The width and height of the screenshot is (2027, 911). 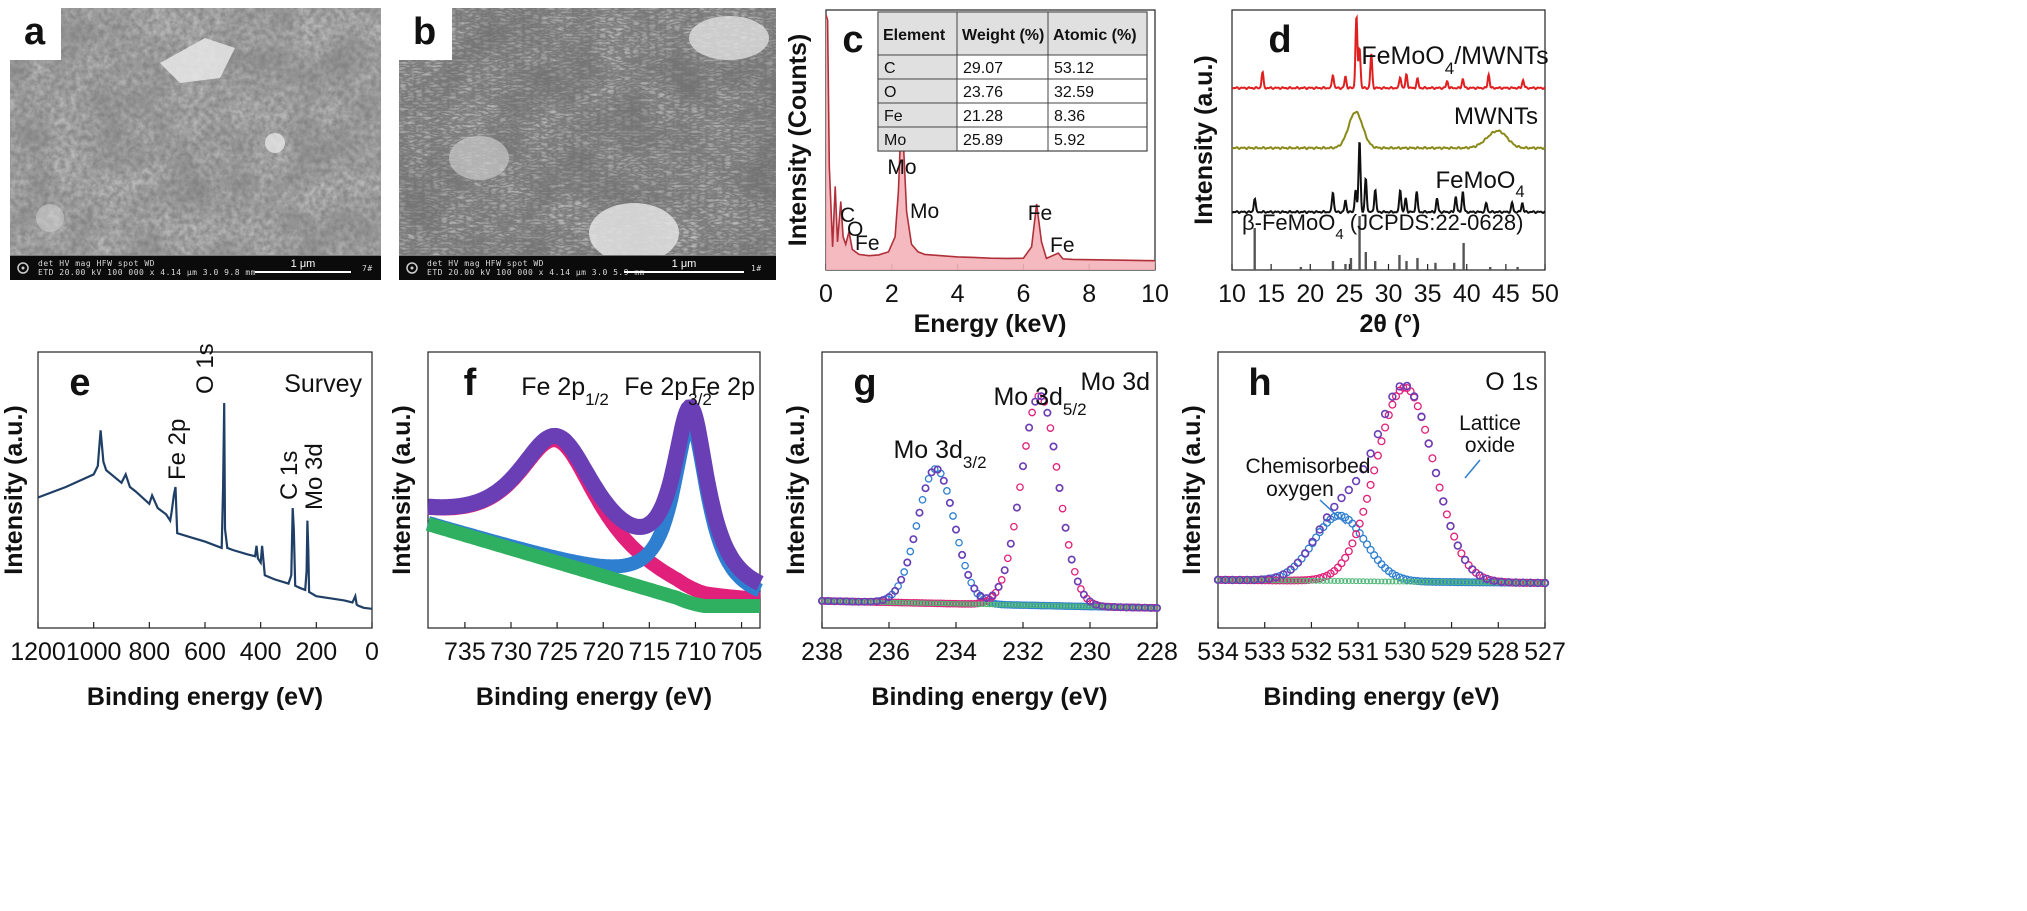 What do you see at coordinates (983, 140) in the screenshot?
I see `table-cell: 25.89` at bounding box center [983, 140].